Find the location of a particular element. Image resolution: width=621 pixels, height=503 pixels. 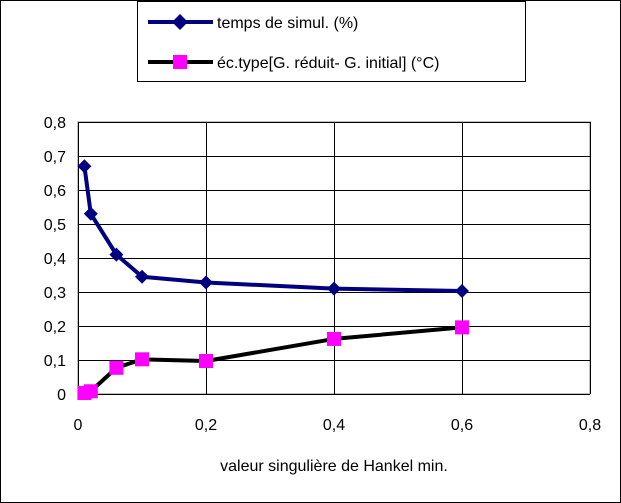

legend-entry-1: temps de simul. (%) is located at coordinates (253, 23).